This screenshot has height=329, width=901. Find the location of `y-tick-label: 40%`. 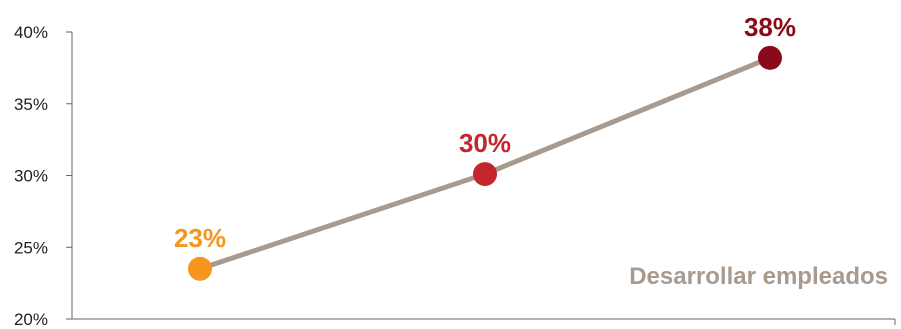

y-tick-label: 40% is located at coordinates (31, 32).